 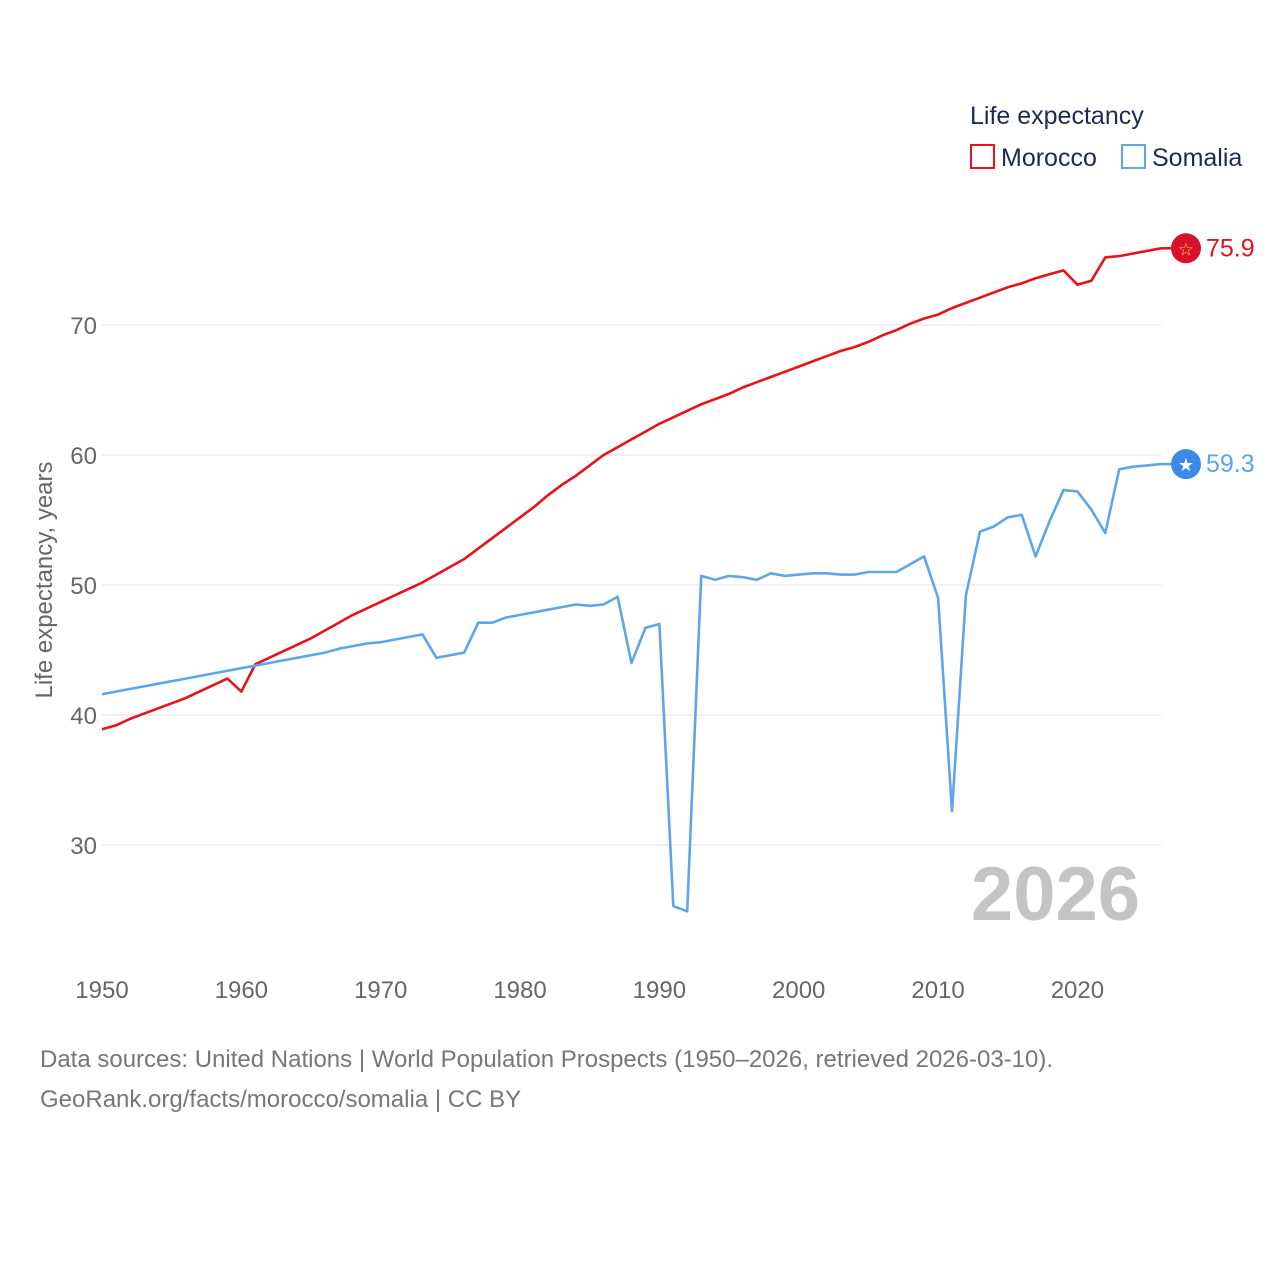 I want to click on legend-item-morocco: Morocco, so click(x=1033, y=158).